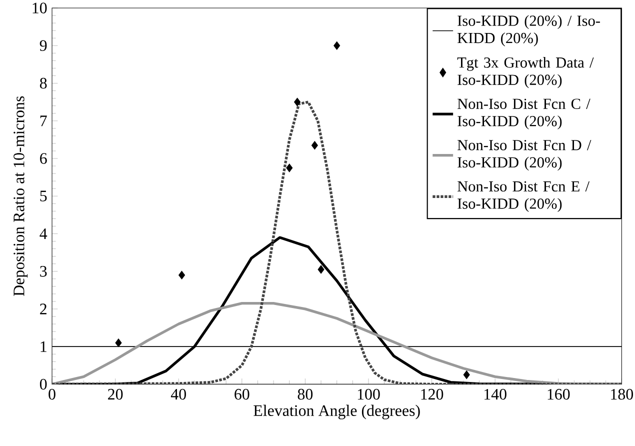 The image size is (635, 446). Describe the element at coordinates (495, 394) in the screenshot. I see `x-tick-label: 140` at that location.